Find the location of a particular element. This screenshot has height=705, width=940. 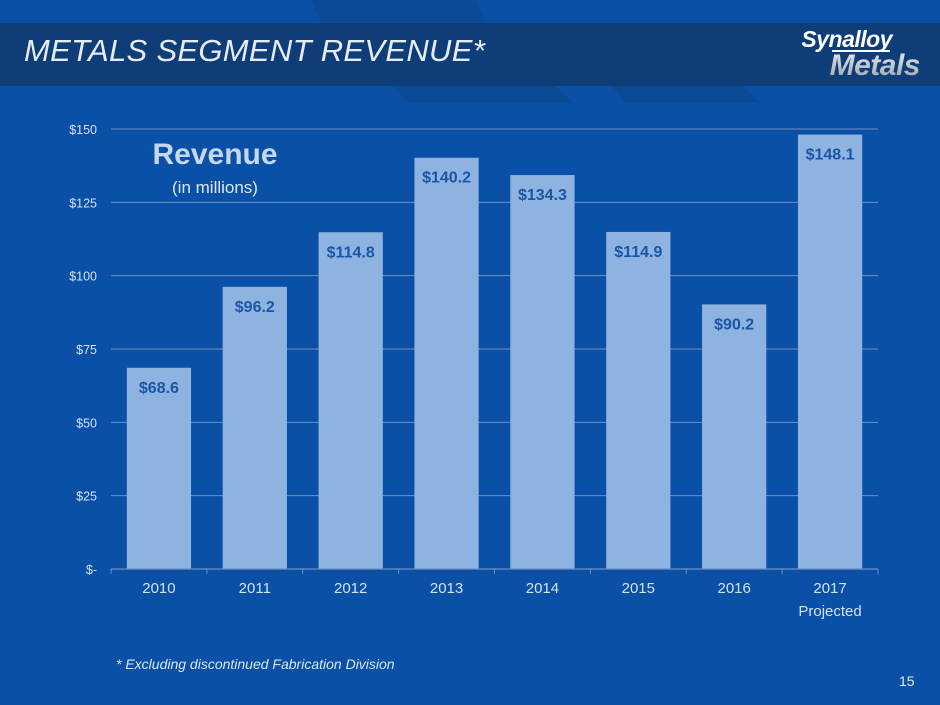

bar-2015 is located at coordinates (638, 400).